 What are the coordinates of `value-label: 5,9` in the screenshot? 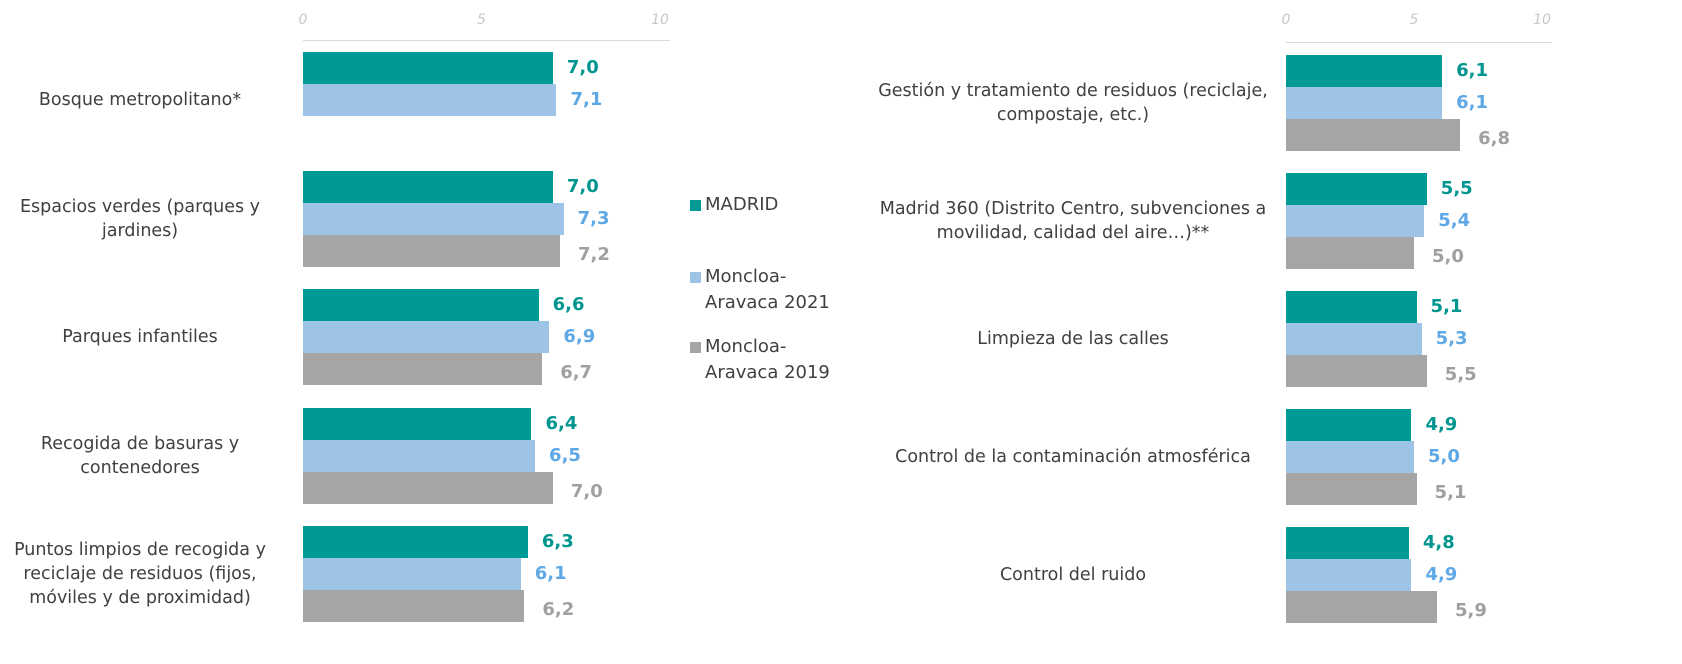 It's located at (1471, 610).